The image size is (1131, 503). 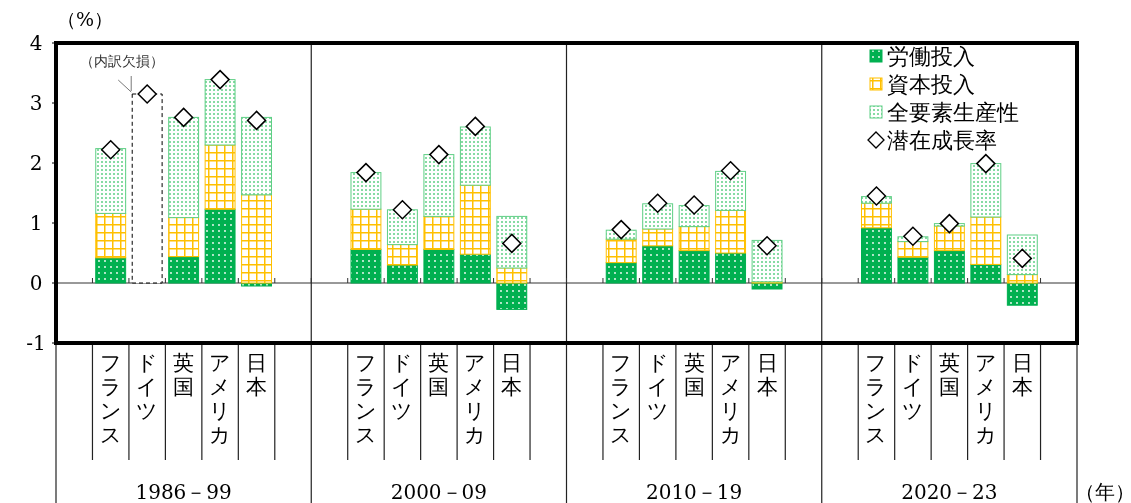 I want to click on y-tick-label: 2, so click(x=36, y=163).